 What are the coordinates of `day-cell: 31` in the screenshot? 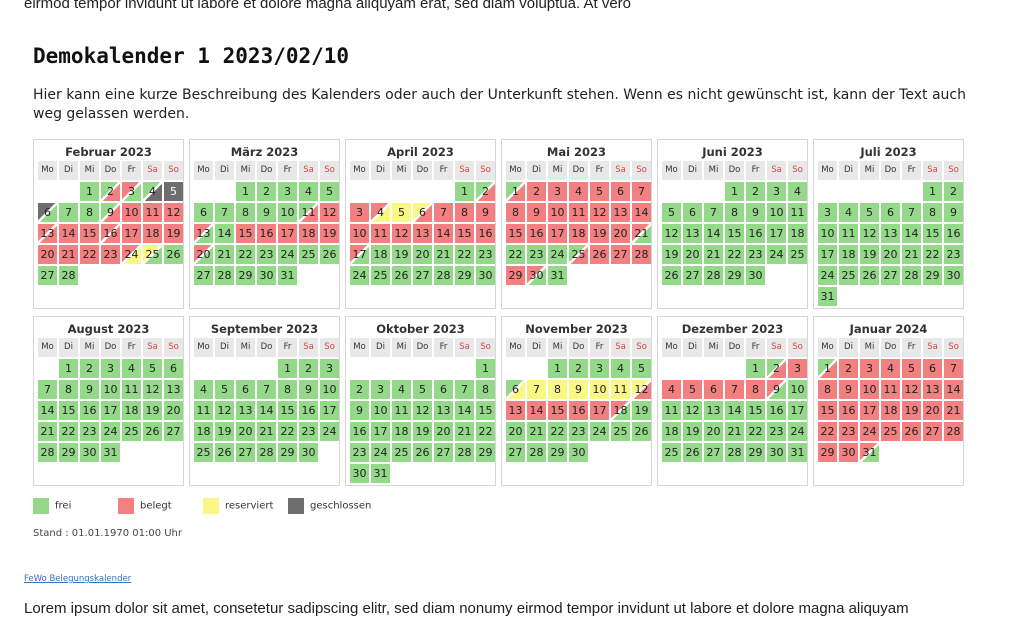 It's located at (557, 275).